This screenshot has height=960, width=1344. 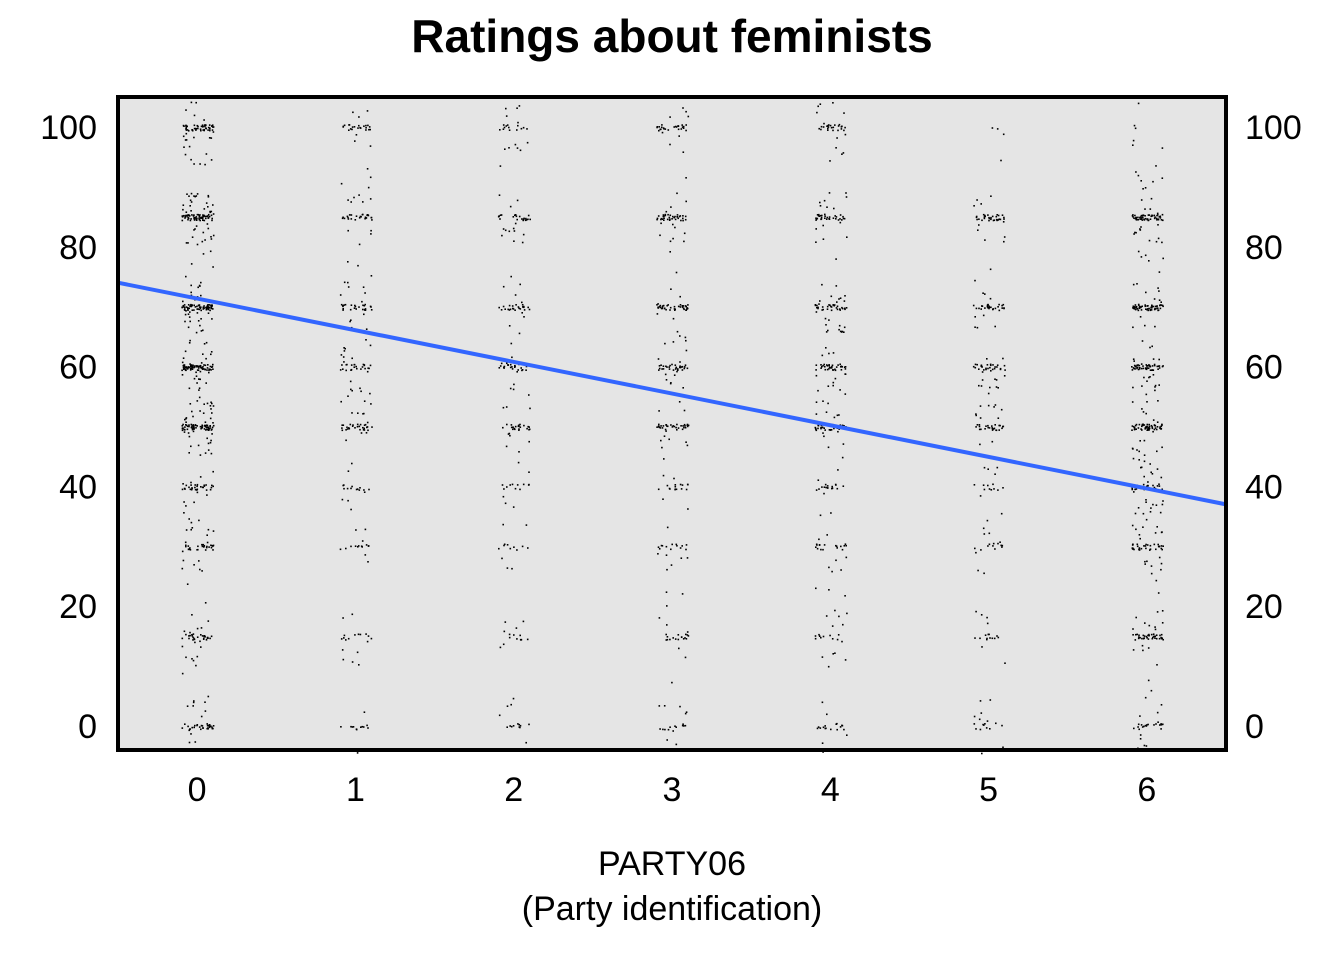 What do you see at coordinates (1273, 128) in the screenshot?
I see `y-tick-label-right: 100` at bounding box center [1273, 128].